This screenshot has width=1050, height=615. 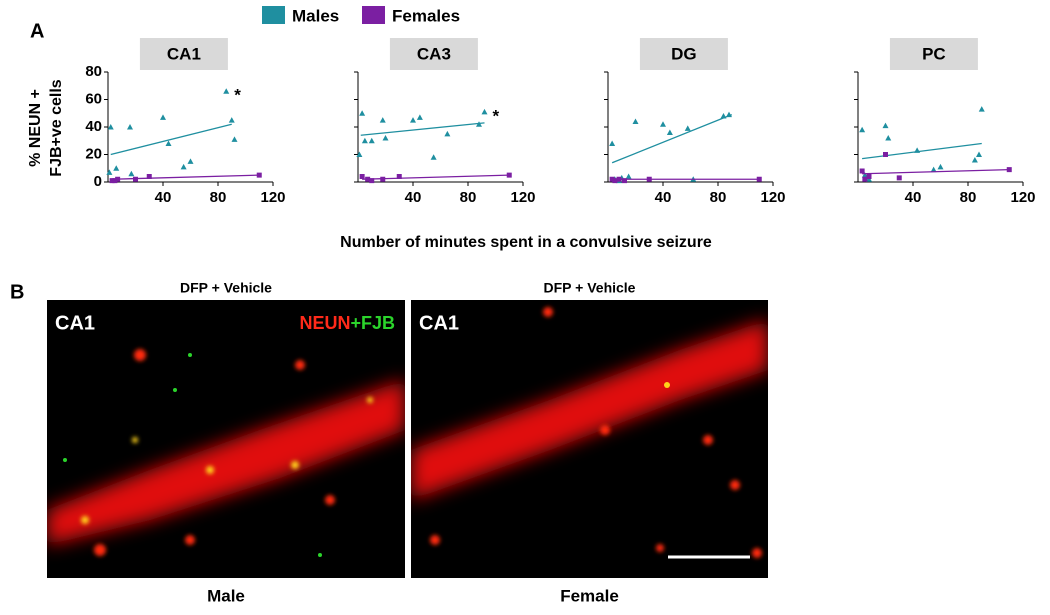 I want to click on y-tick-label: 0, so click(x=98, y=181).